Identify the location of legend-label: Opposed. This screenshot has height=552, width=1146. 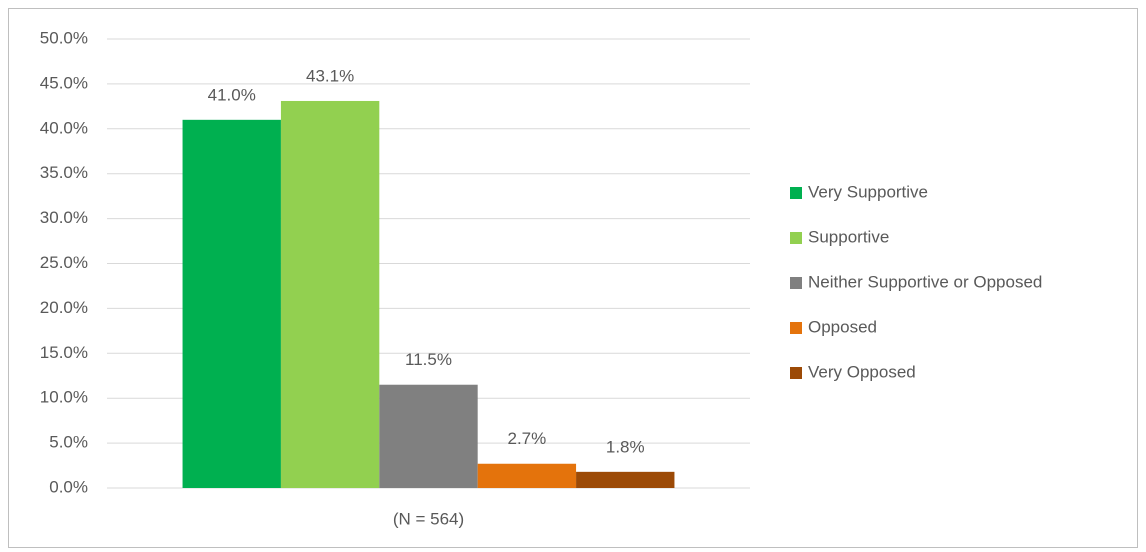
(842, 326).